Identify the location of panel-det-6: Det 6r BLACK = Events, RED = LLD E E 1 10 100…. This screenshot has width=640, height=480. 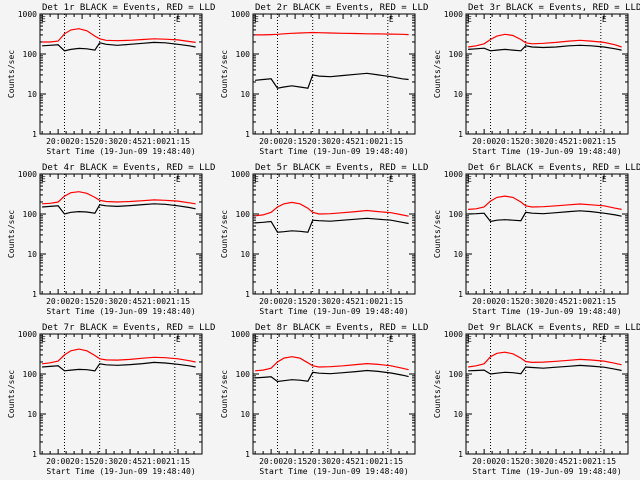
(536, 239).